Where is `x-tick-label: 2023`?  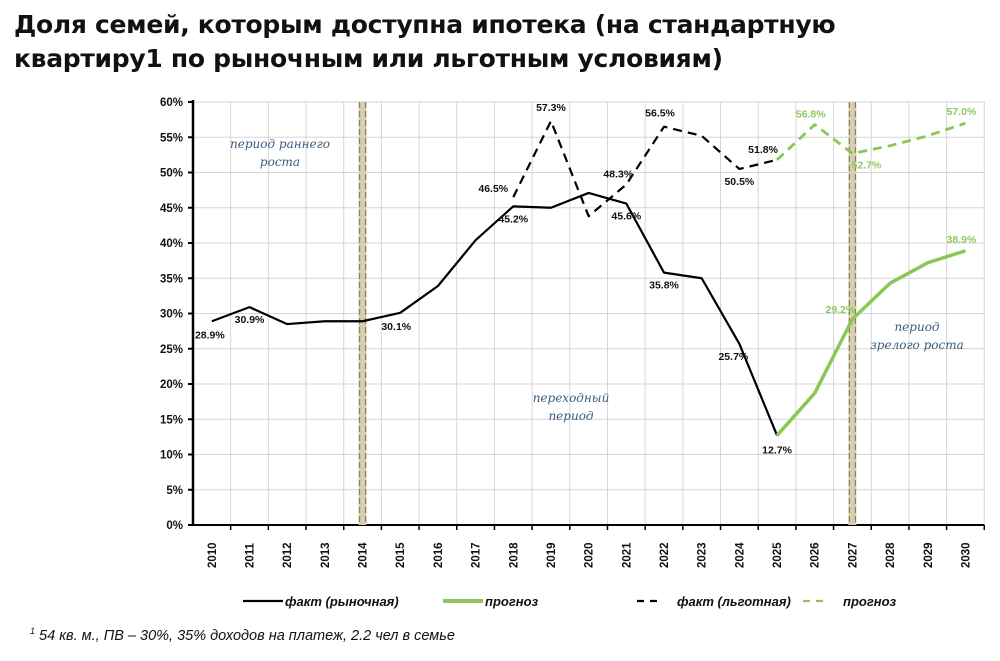 x-tick-label: 2023 is located at coordinates (703, 555).